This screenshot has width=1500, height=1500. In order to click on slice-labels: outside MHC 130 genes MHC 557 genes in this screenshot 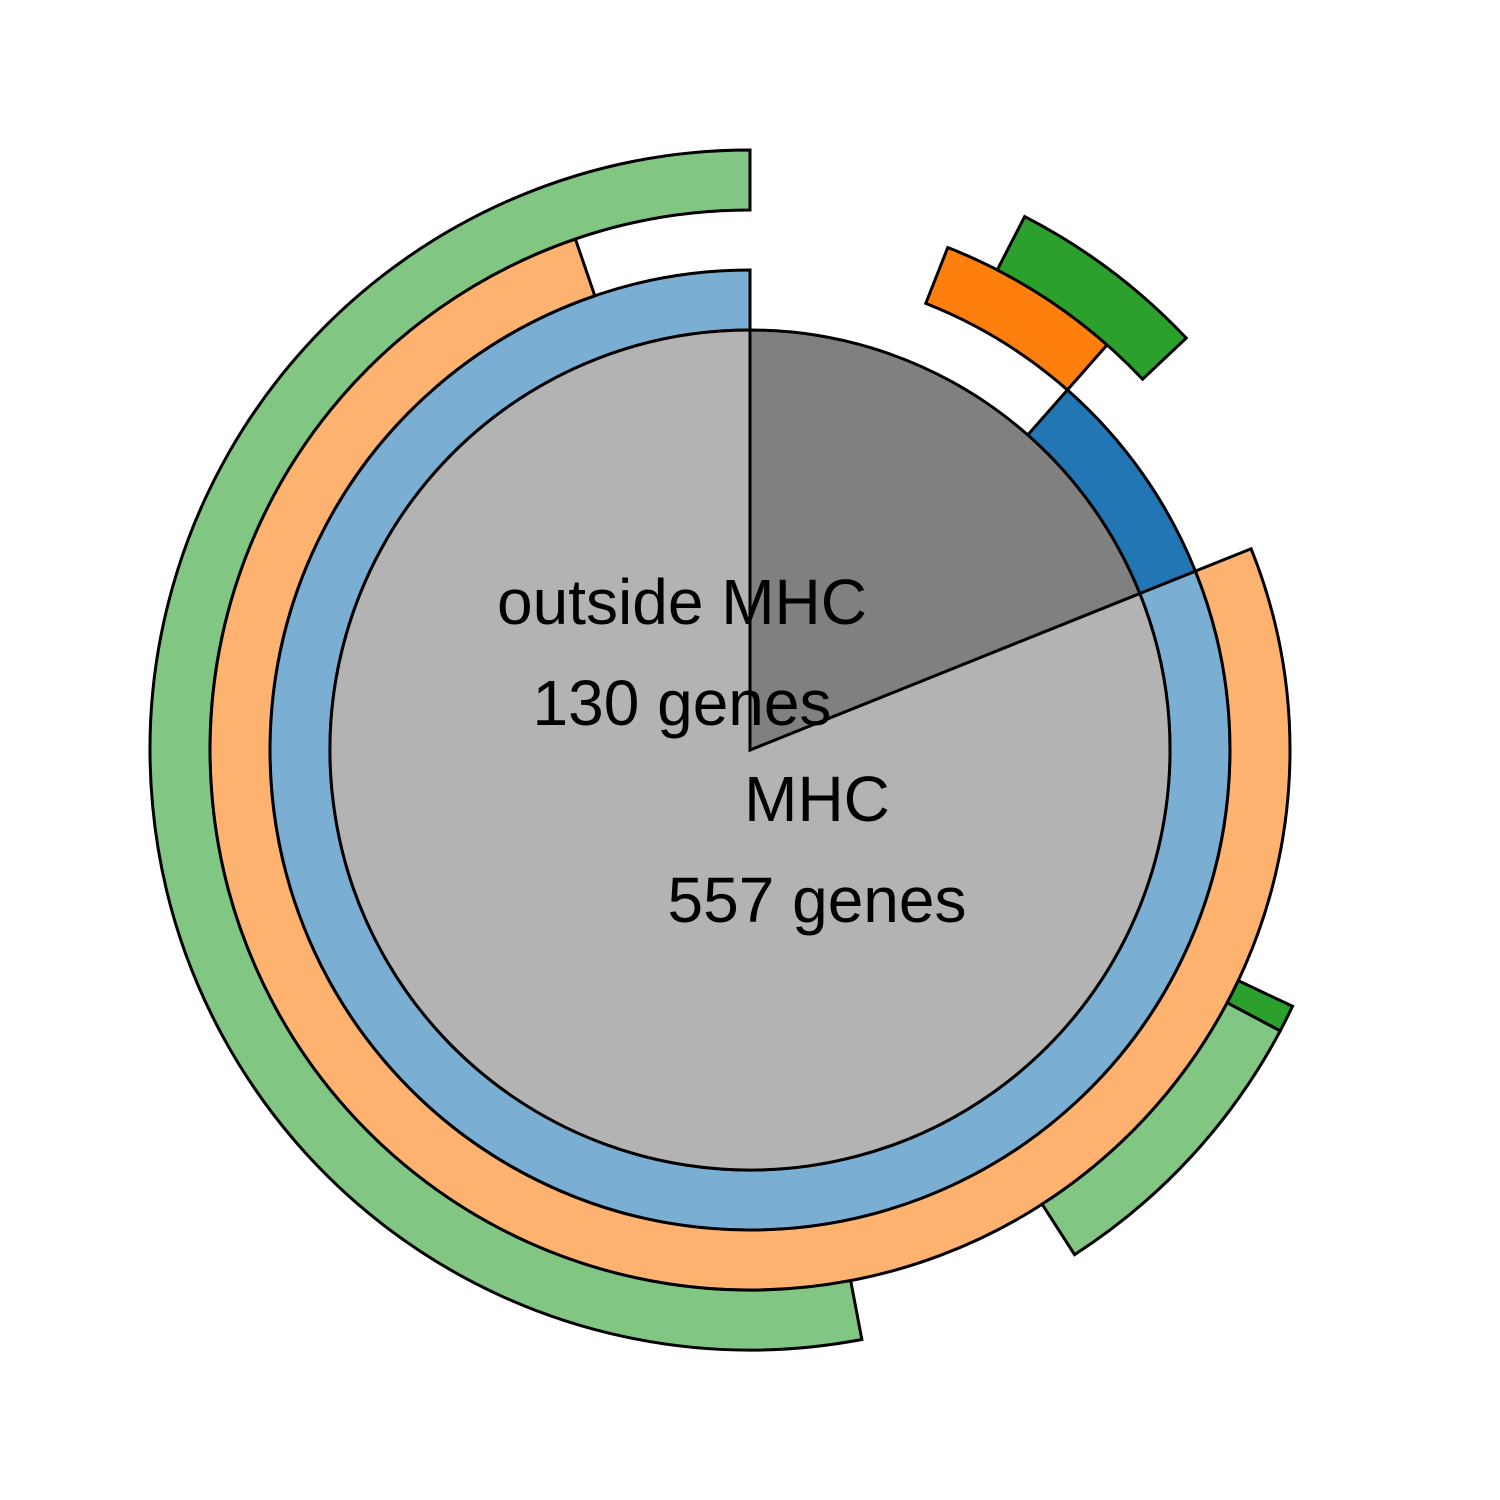, I will do `click(731, 751)`.